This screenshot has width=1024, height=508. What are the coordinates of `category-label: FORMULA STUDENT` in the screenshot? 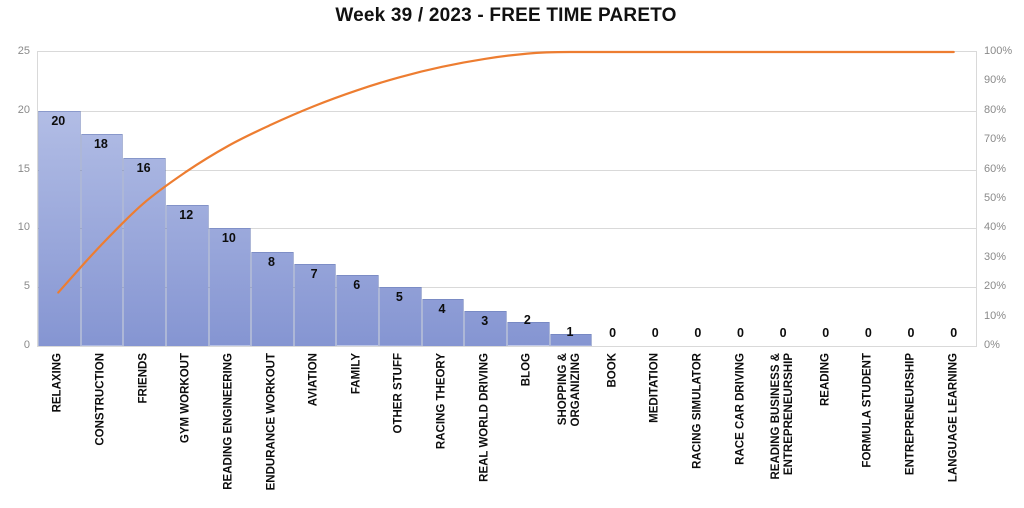 It's located at (867, 410).